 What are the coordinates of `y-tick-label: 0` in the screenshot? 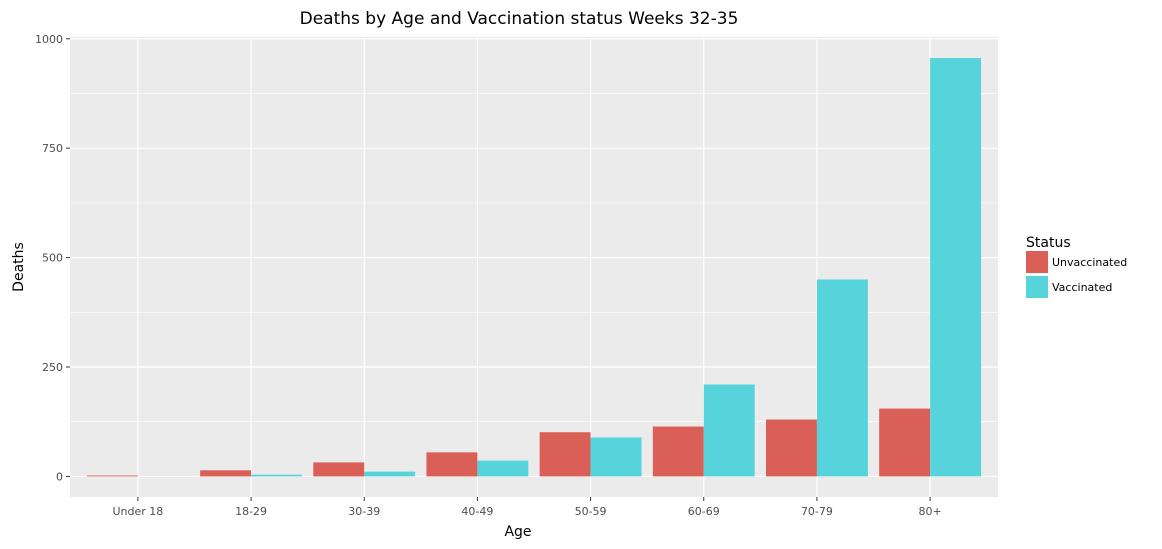 It's located at (59, 476).